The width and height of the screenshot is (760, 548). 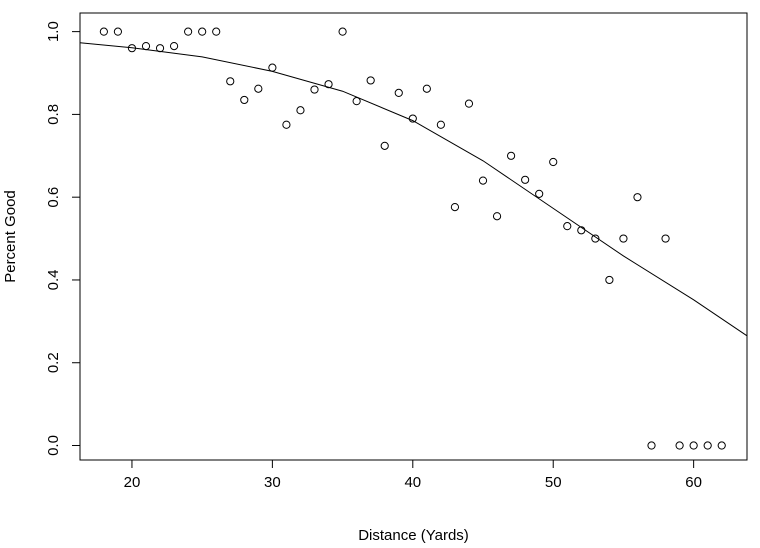 I want to click on x-tick-label: 50, so click(x=553, y=482).